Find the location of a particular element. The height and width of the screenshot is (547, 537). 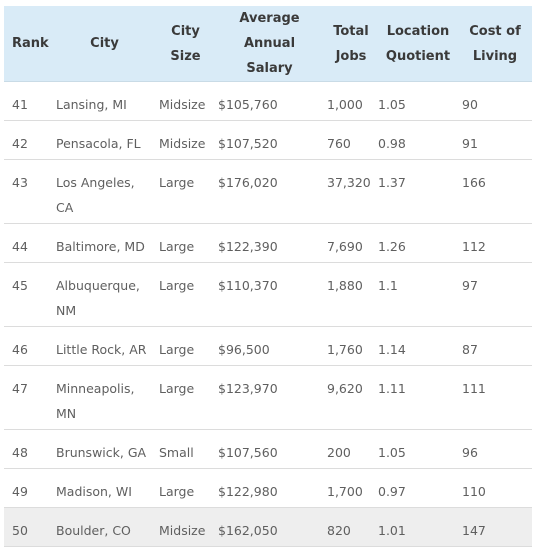

cell-cost-of-living: 90 is located at coordinates (495, 101).